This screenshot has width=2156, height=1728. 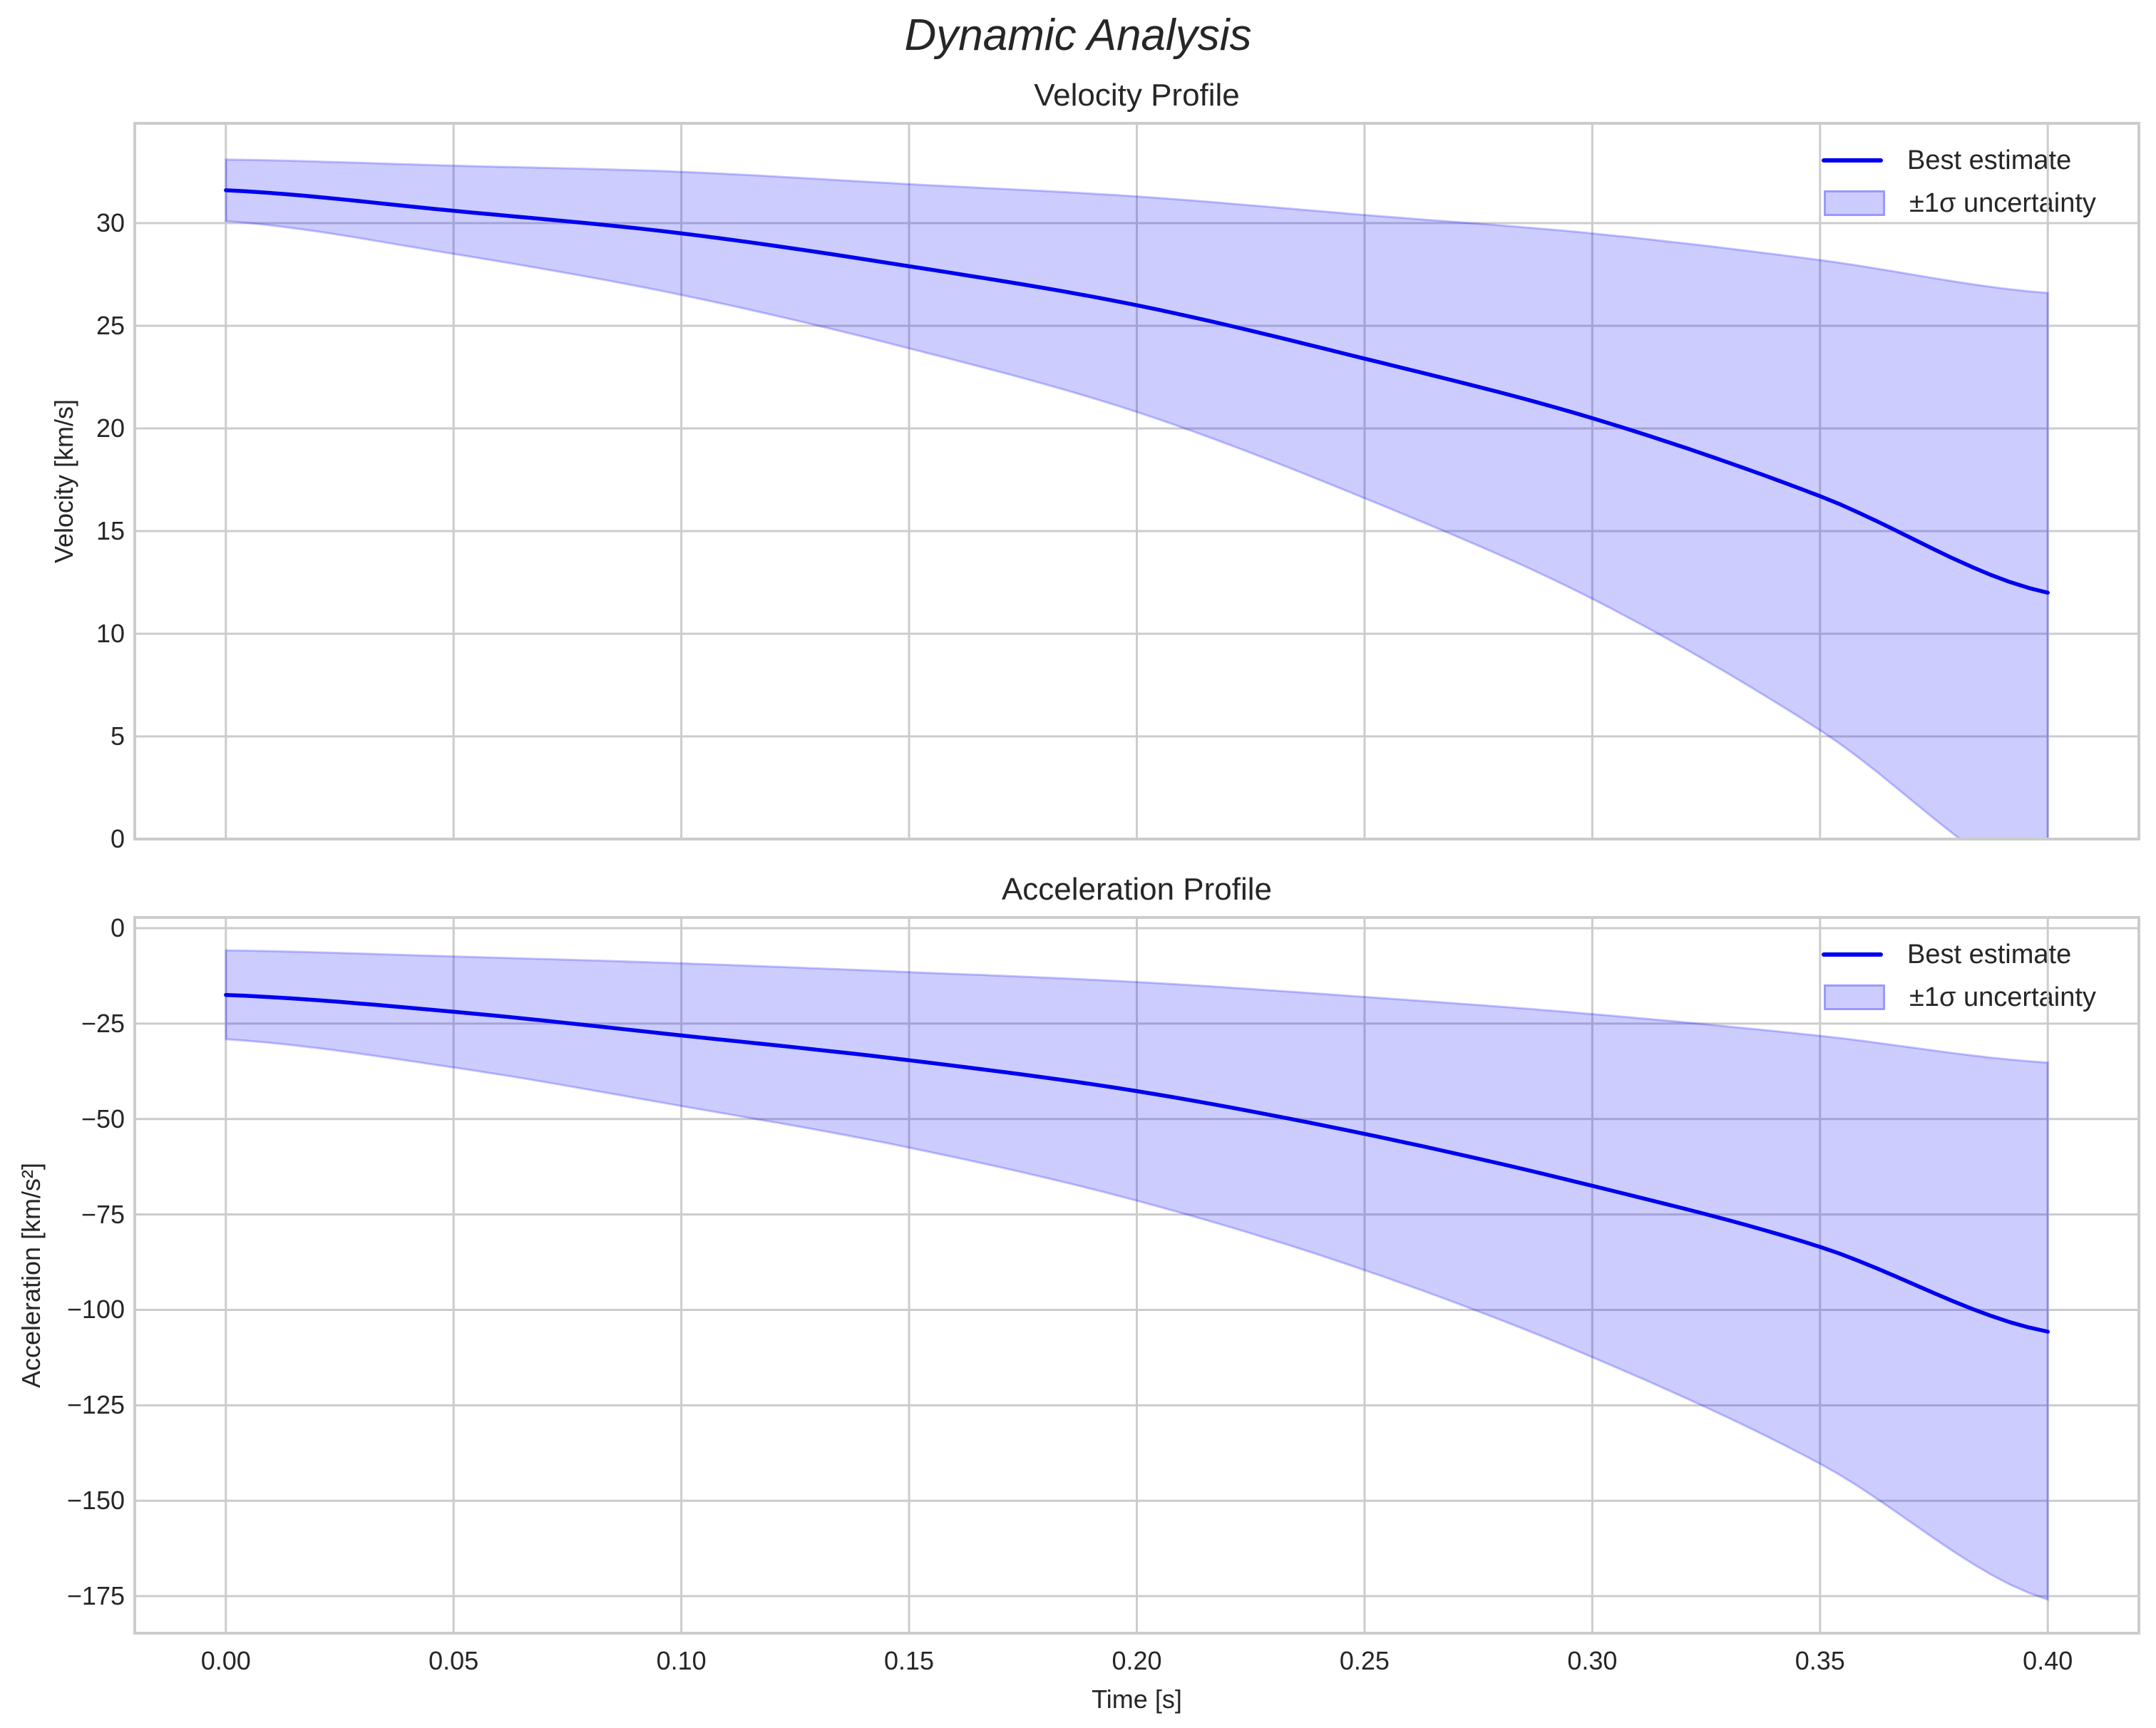 I want to click on x-tick-label: 0.00, so click(x=225, y=1660).